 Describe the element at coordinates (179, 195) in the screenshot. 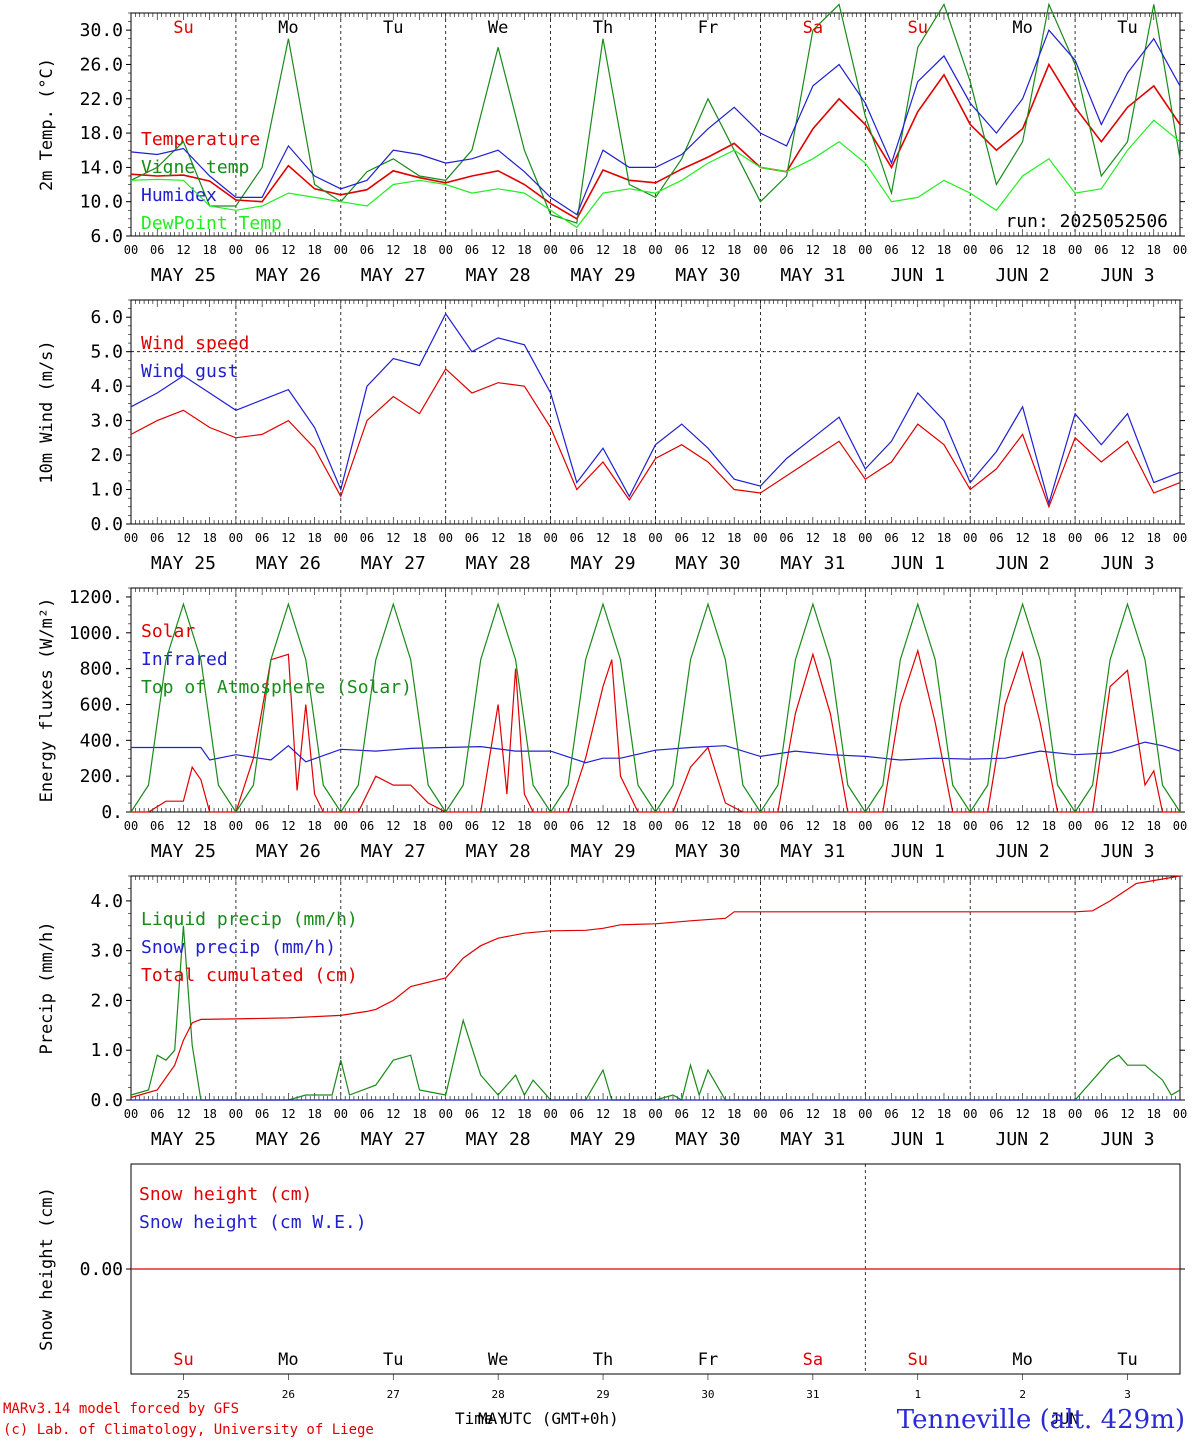

I see `legend-entry: Humidex` at that location.